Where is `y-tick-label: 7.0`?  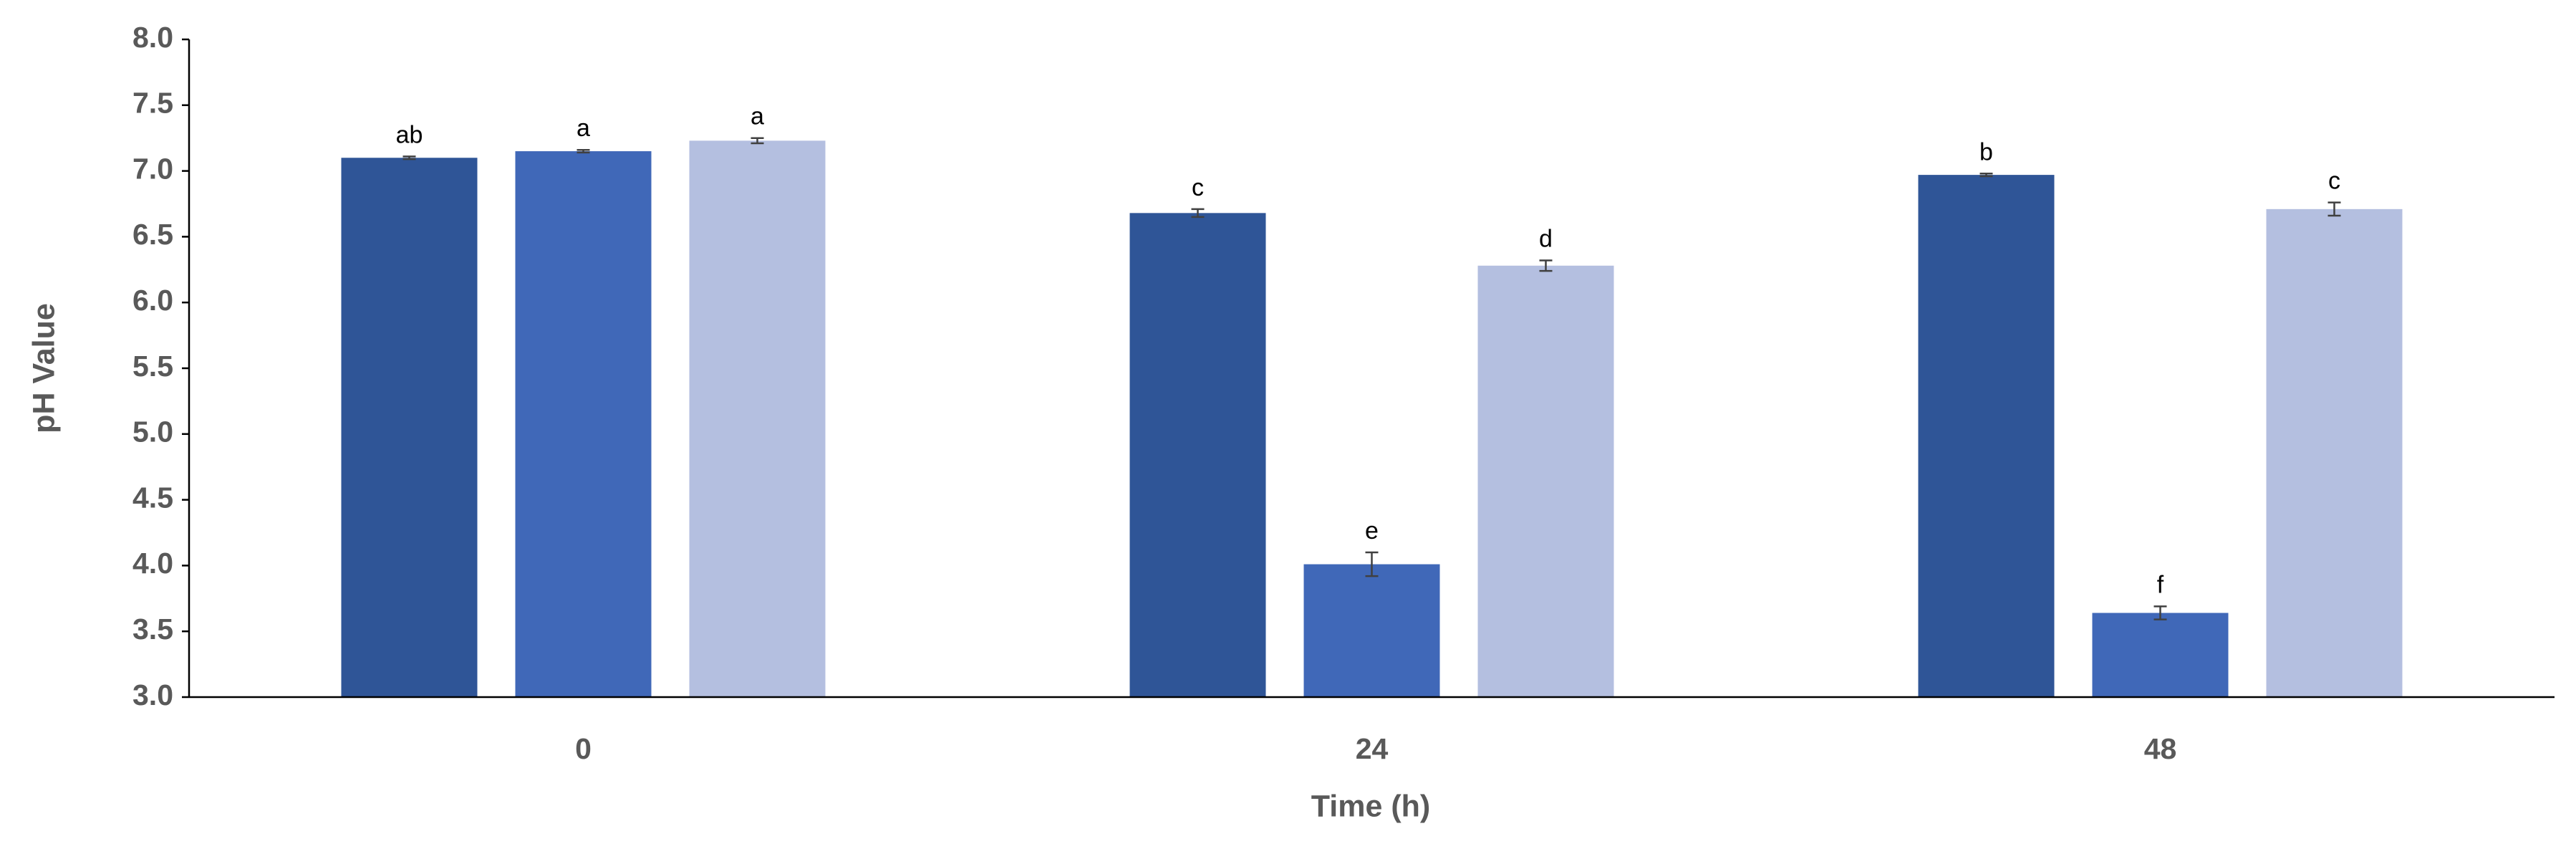 y-tick-label: 7.0 is located at coordinates (152, 168).